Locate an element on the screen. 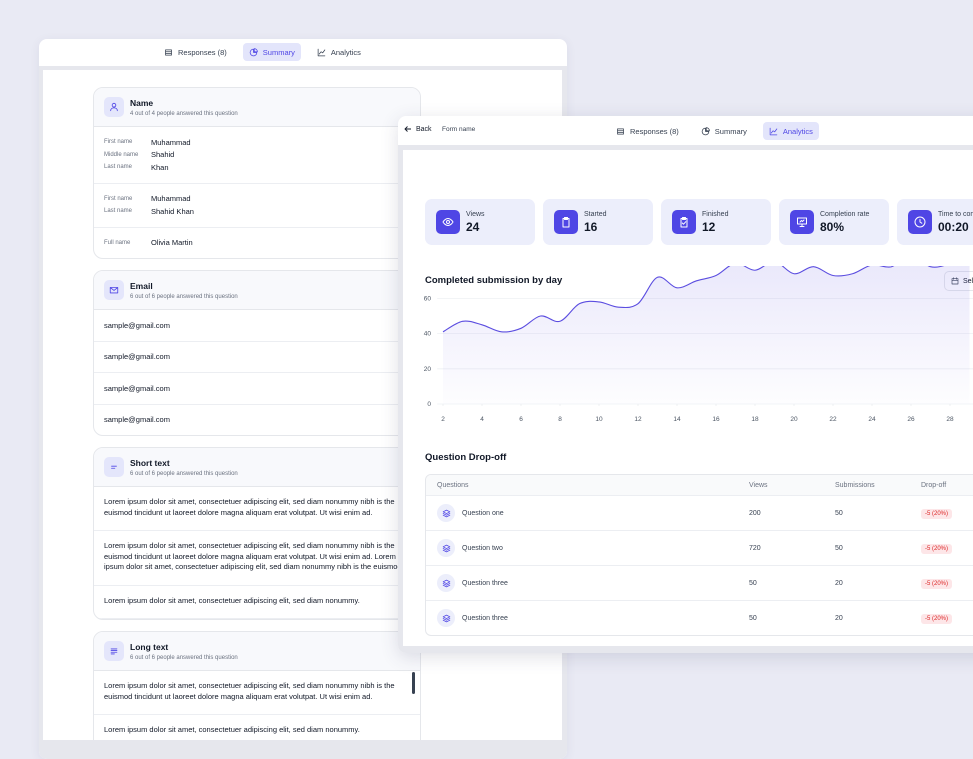 This screenshot has width=973, height=759. stat-card: Finished 12 is located at coordinates (716, 222).